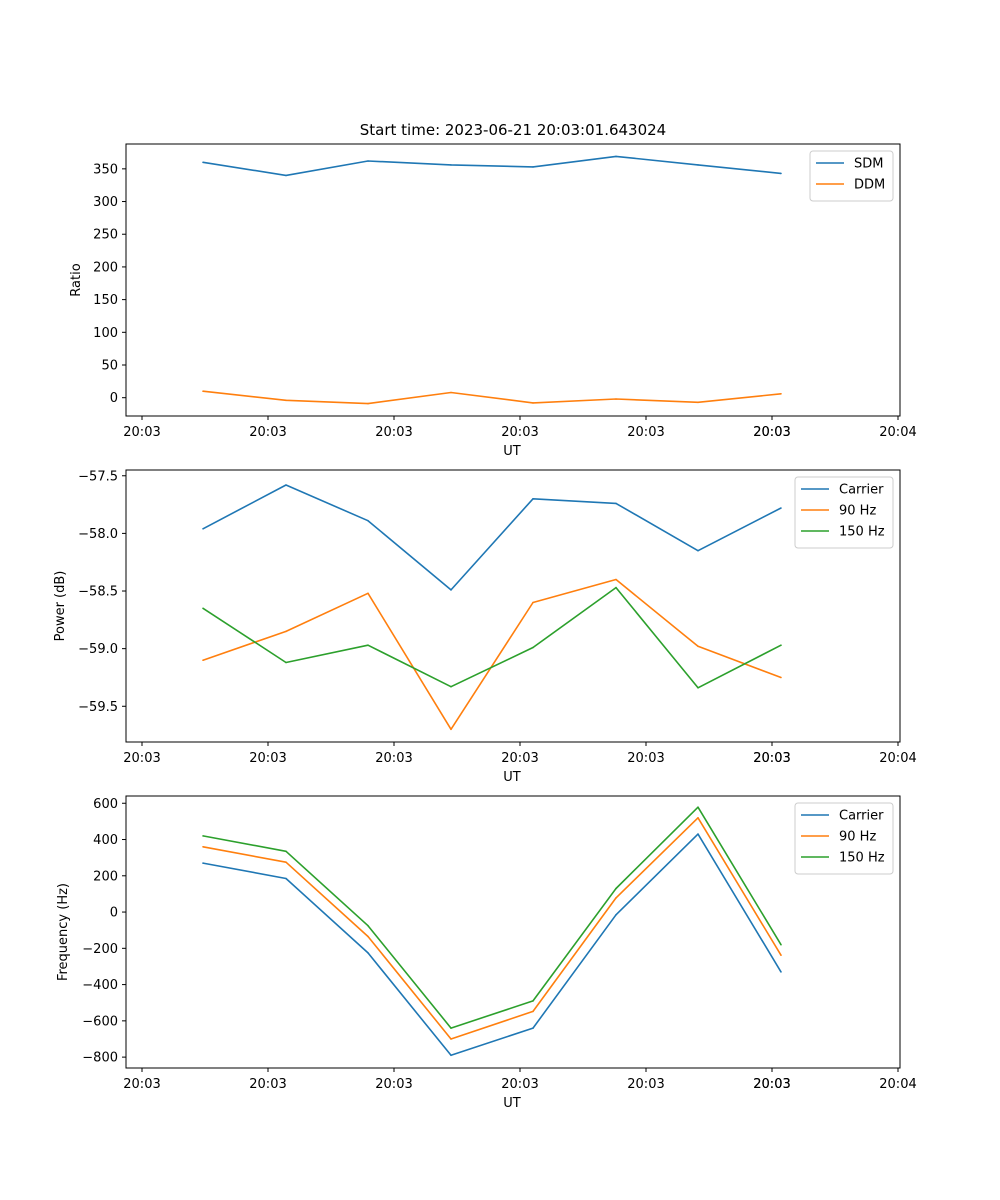  What do you see at coordinates (105, 840) in the screenshot?
I see `y-tick-label: 400` at bounding box center [105, 840].